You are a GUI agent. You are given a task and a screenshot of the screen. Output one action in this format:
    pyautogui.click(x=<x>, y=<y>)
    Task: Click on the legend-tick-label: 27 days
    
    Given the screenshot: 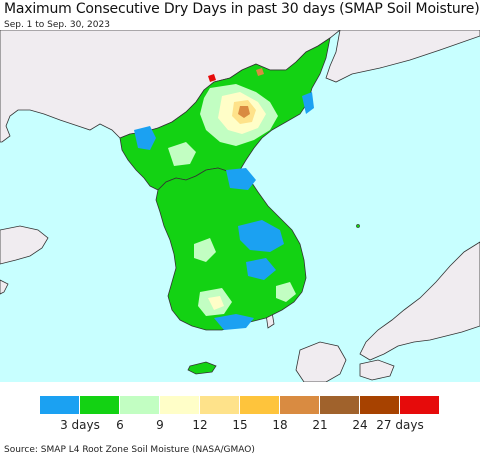 What is the action you would take?
    pyautogui.click(x=400, y=425)
    